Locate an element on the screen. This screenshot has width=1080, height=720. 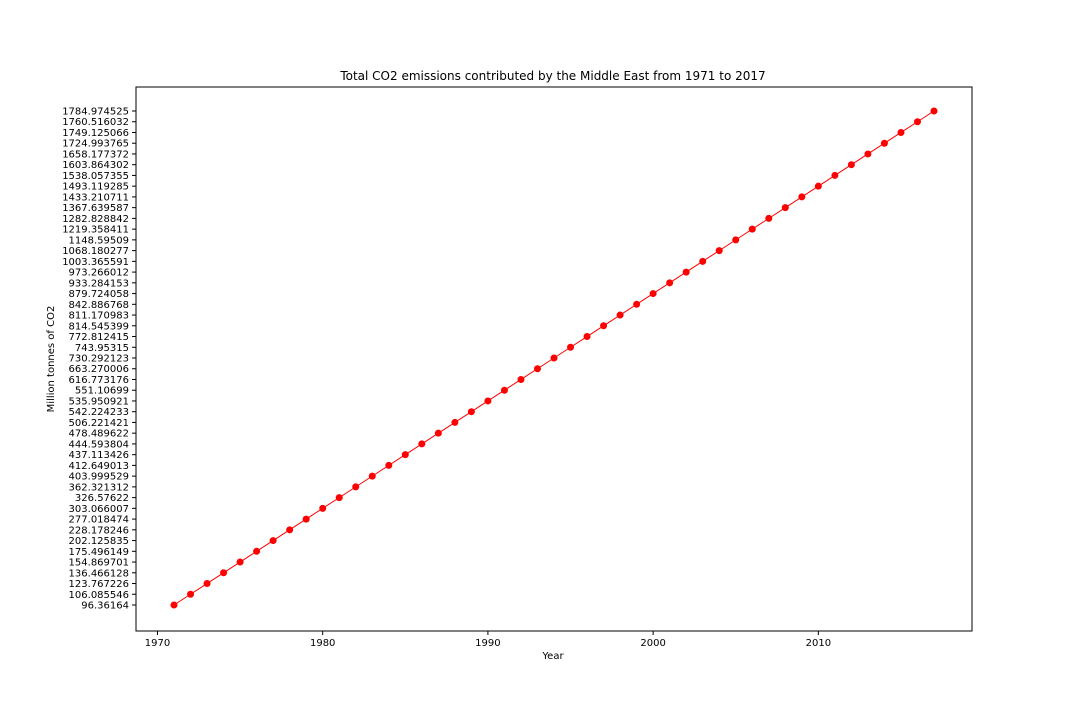
y-tick-label: 730.292123 is located at coordinates (99, 359).